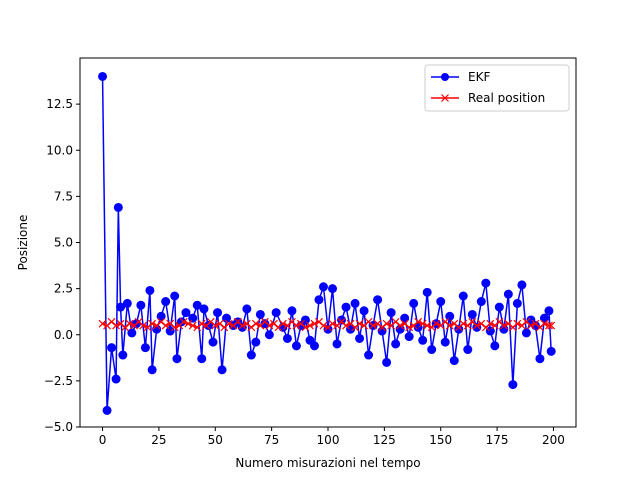 This screenshot has width=640, height=484. Describe the element at coordinates (445, 98) in the screenshot. I see `legend-marker` at that location.